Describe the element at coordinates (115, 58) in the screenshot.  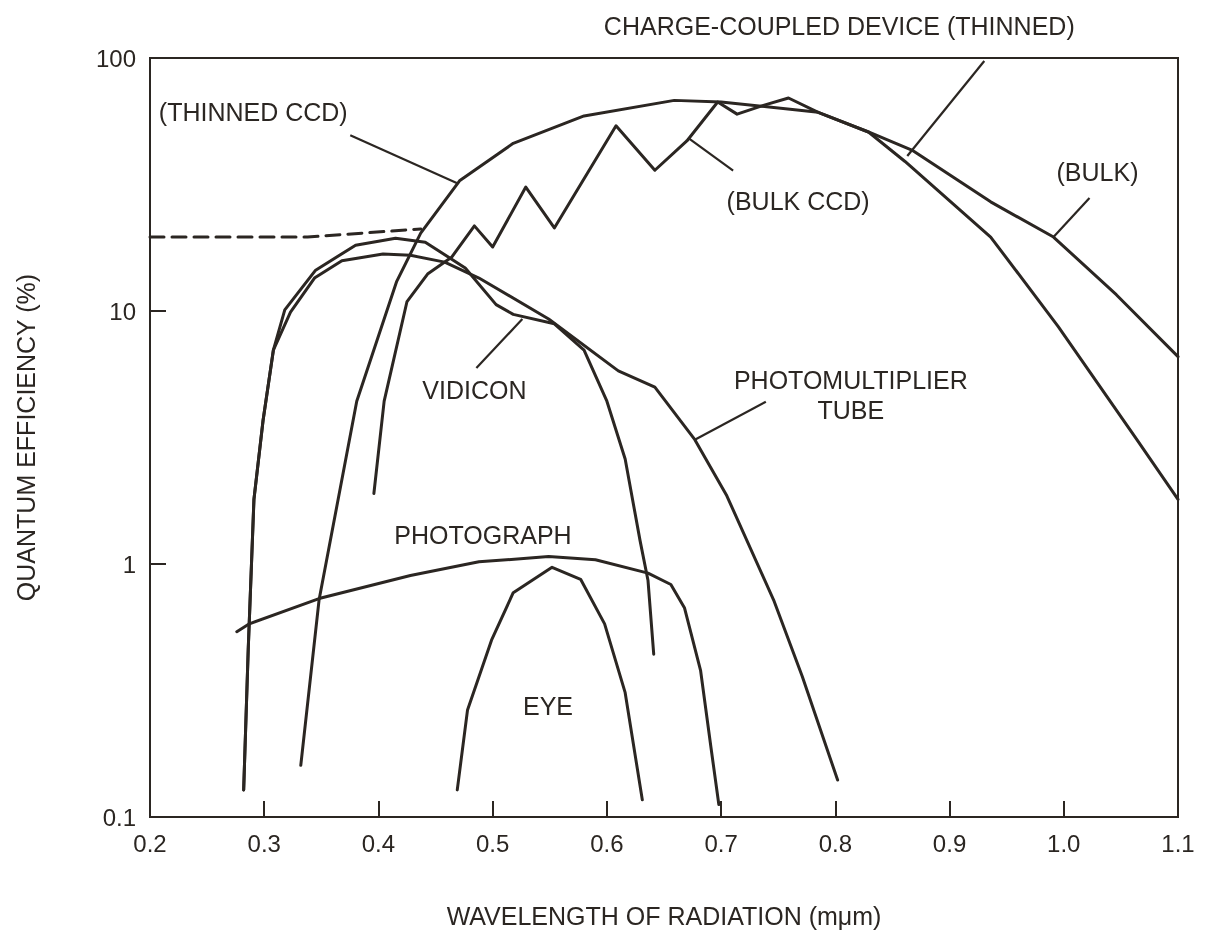
I see `y-tick-label: 100` at that location.